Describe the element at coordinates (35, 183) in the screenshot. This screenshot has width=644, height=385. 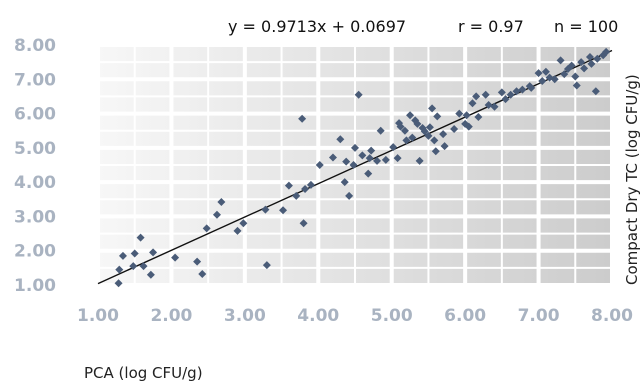
I see `y-tick-label: 4.00` at that location.